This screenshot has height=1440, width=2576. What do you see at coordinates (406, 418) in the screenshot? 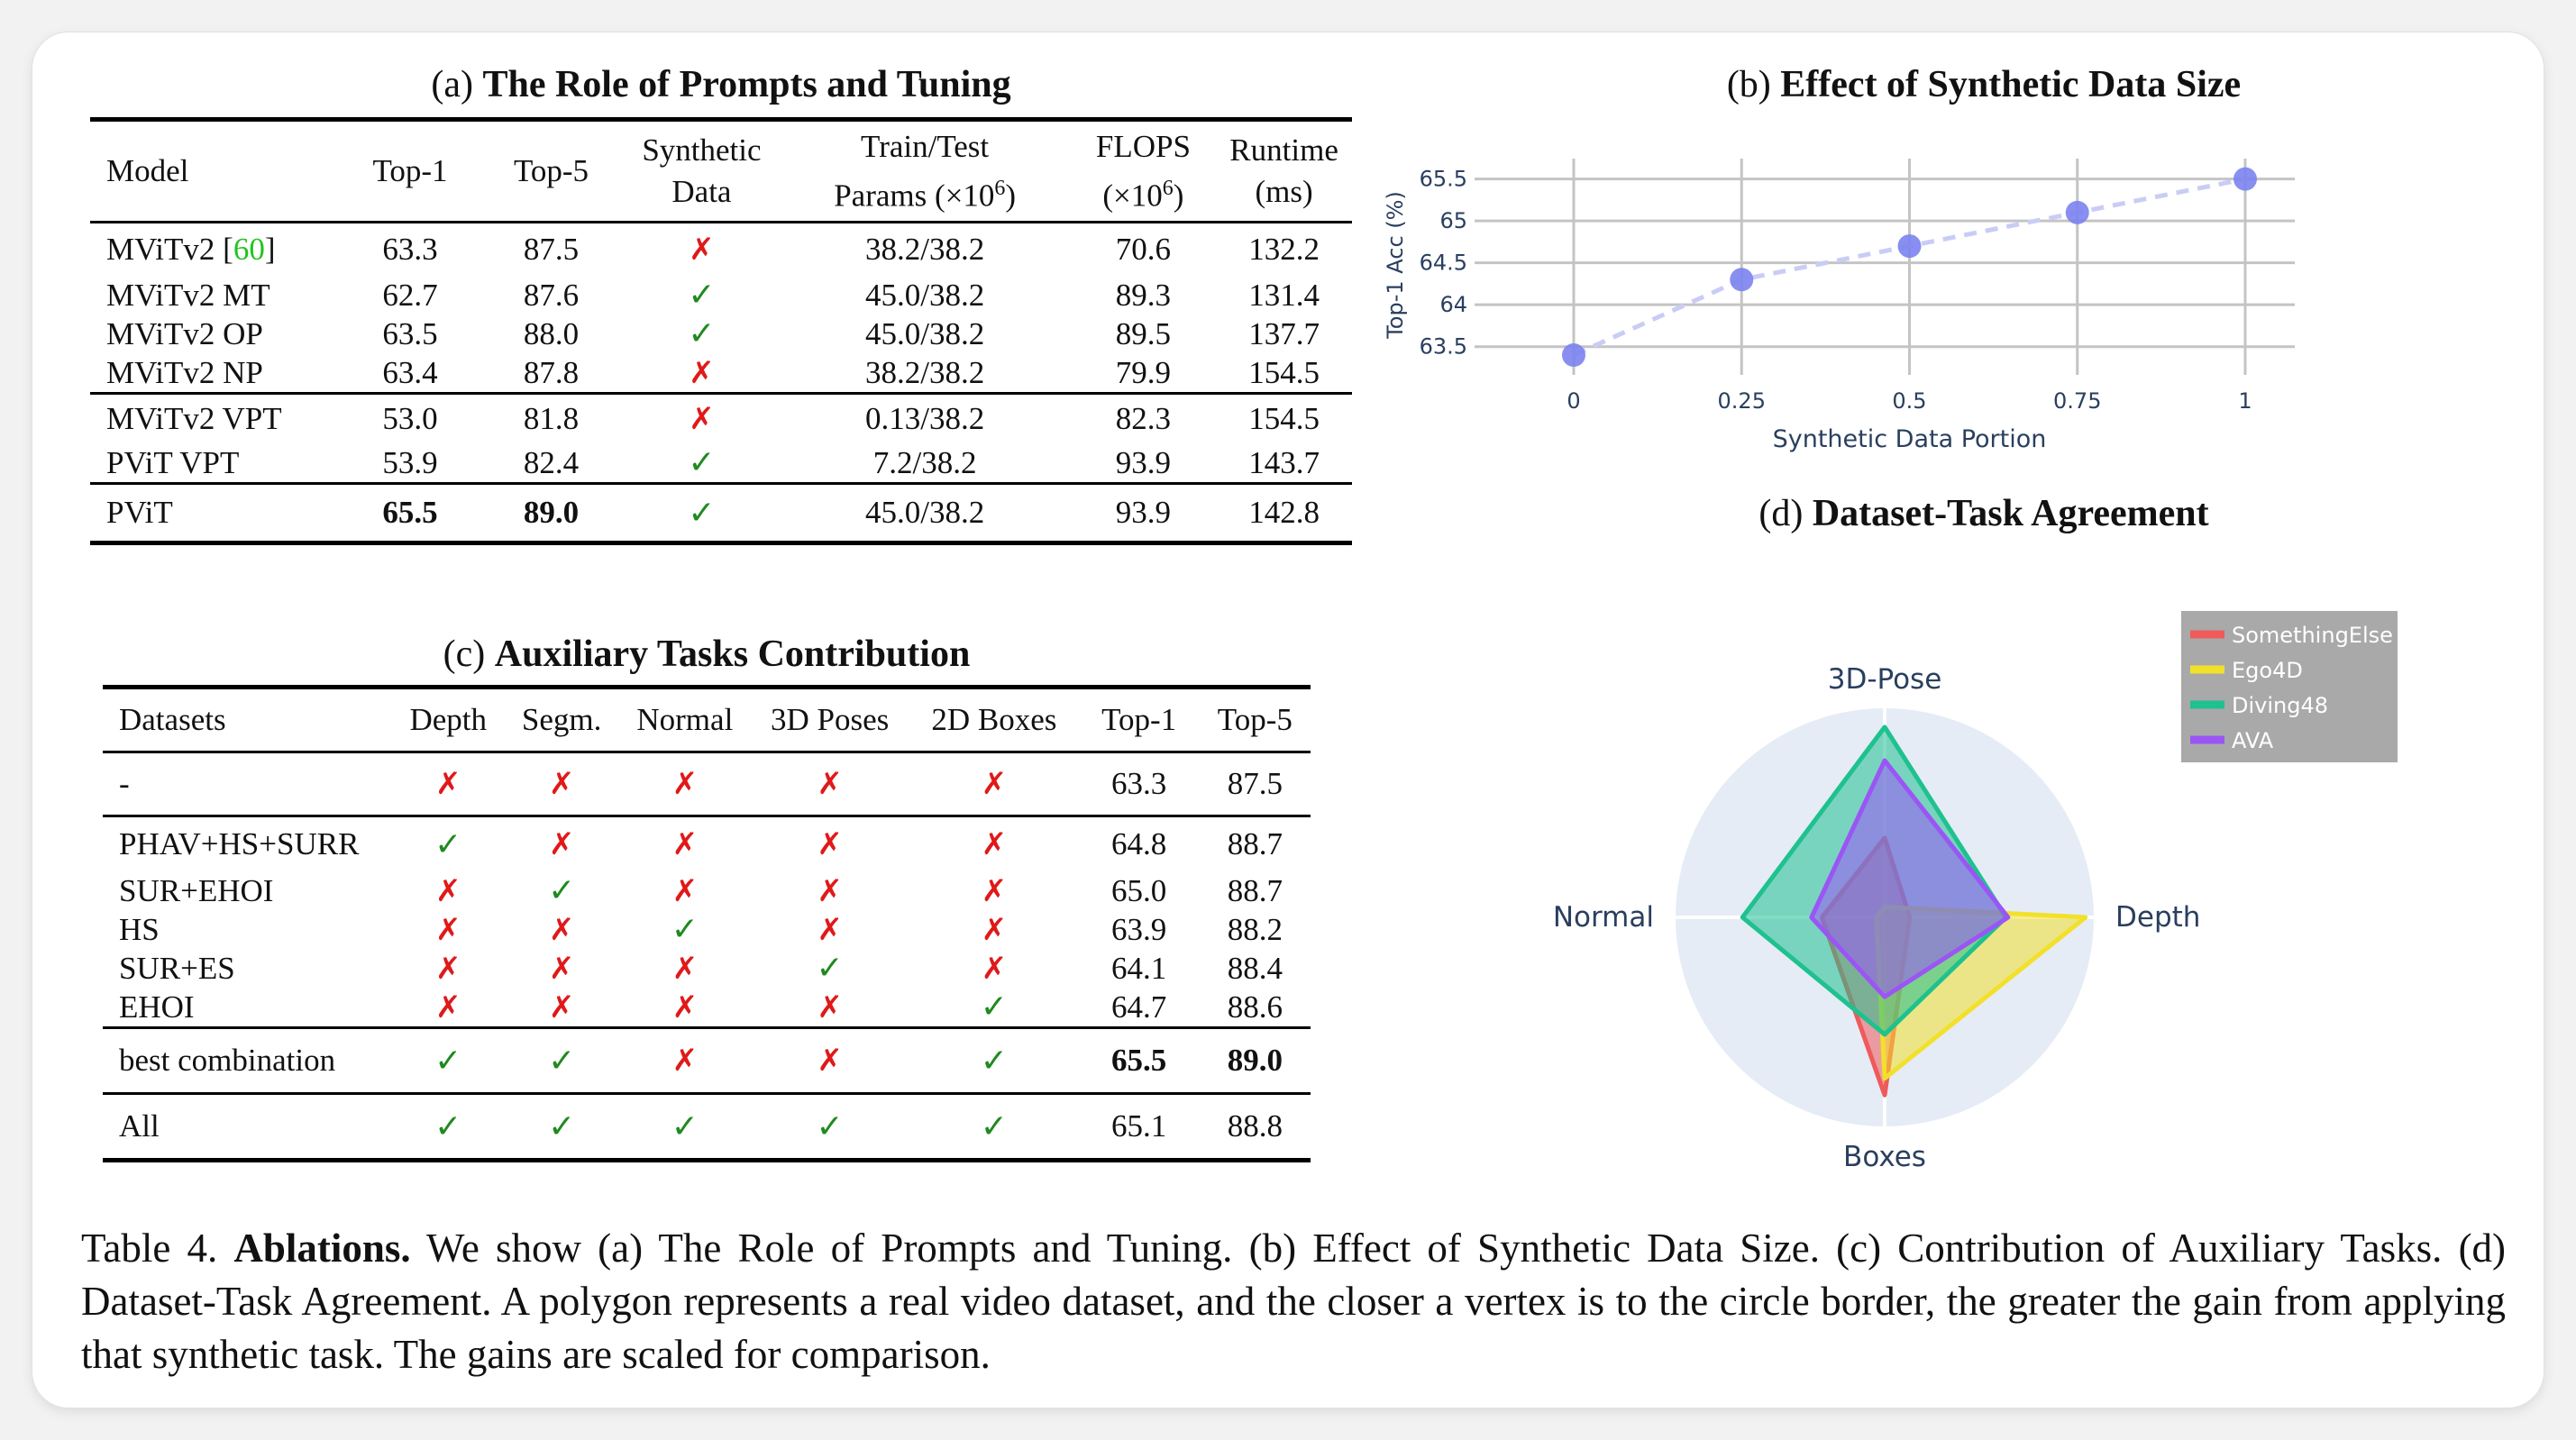
I see `top1-cell: 53.0` at bounding box center [406, 418].